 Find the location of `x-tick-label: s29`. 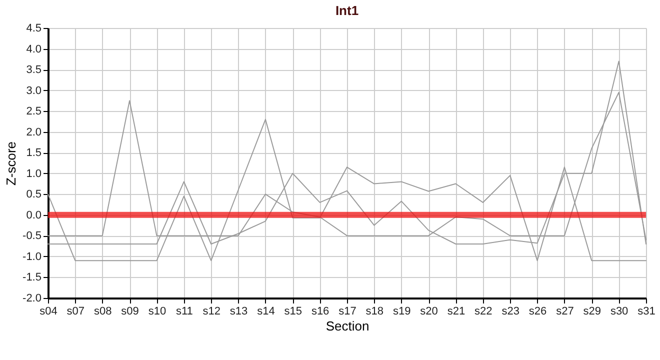

x-tick-label: s29 is located at coordinates (592, 312).